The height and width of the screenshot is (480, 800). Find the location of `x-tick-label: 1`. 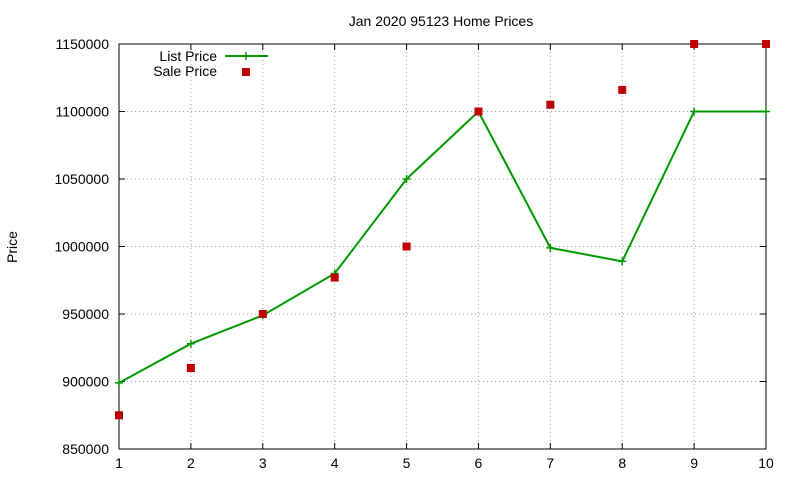

x-tick-label: 1 is located at coordinates (119, 463).